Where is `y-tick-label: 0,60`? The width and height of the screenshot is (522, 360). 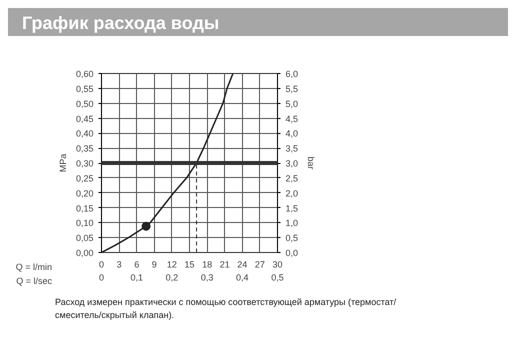
y-tick-label: 0,60 is located at coordinates (85, 74).